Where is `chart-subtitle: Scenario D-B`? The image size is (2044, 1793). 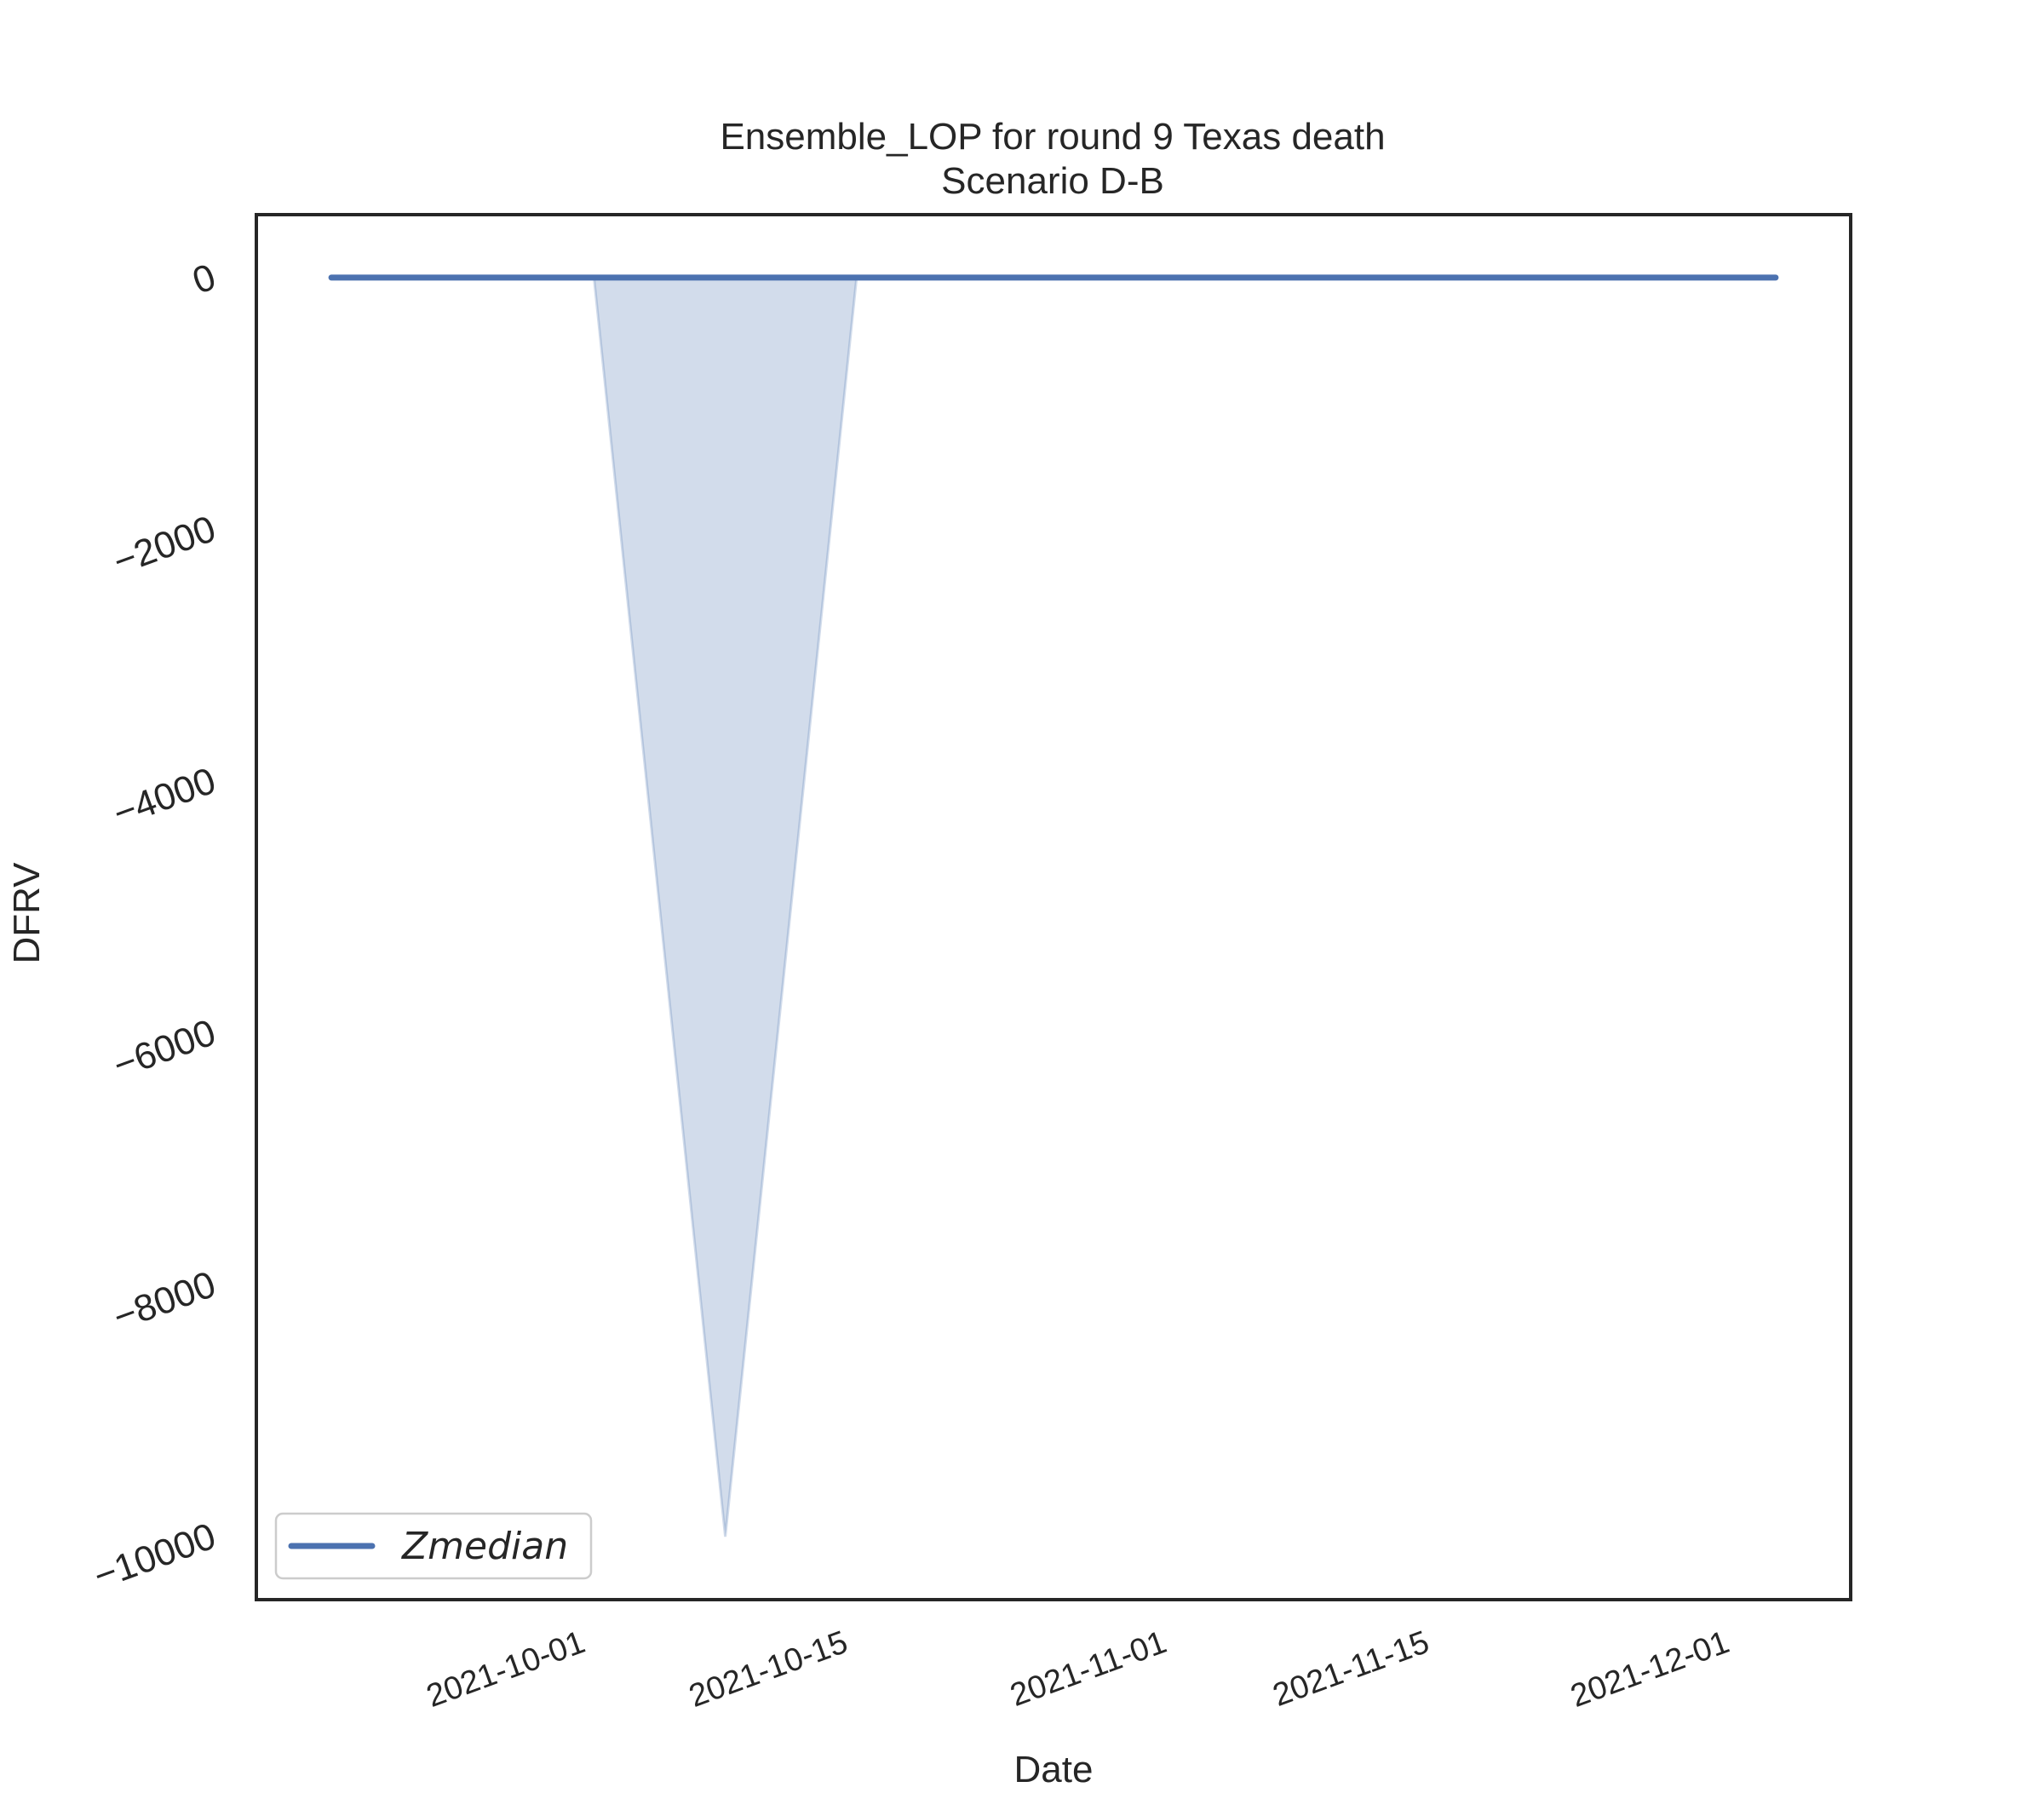
chart-subtitle: Scenario D-B is located at coordinates (1052, 181).